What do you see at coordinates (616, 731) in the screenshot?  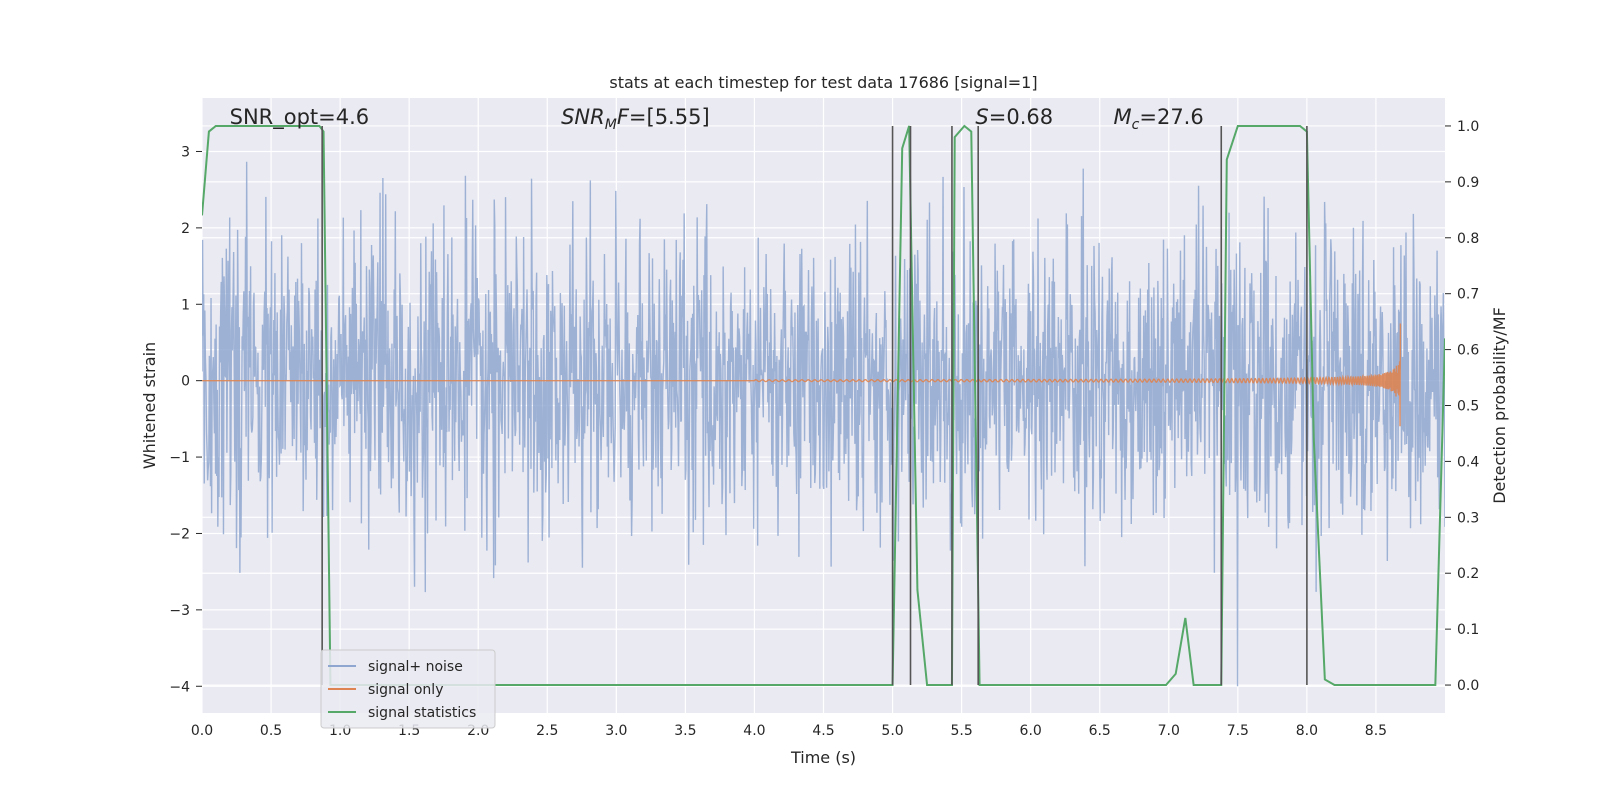 I see `x-tick-label: 3.0` at bounding box center [616, 731].